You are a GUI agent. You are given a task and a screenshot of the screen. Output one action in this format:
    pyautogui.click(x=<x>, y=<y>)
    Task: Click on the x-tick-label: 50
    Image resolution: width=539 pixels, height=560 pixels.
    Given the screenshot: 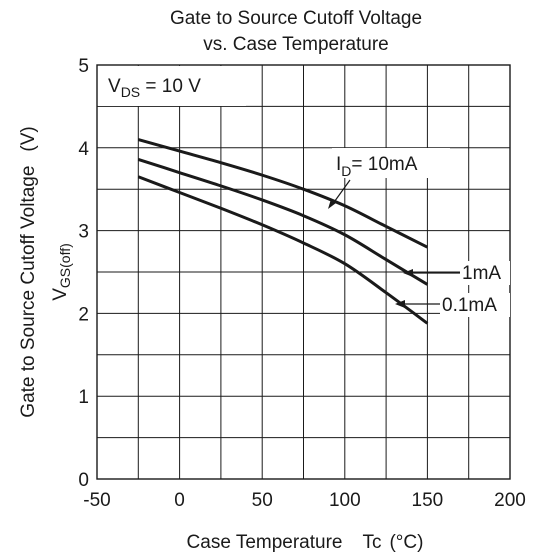 What is the action you would take?
    pyautogui.click(x=262, y=500)
    